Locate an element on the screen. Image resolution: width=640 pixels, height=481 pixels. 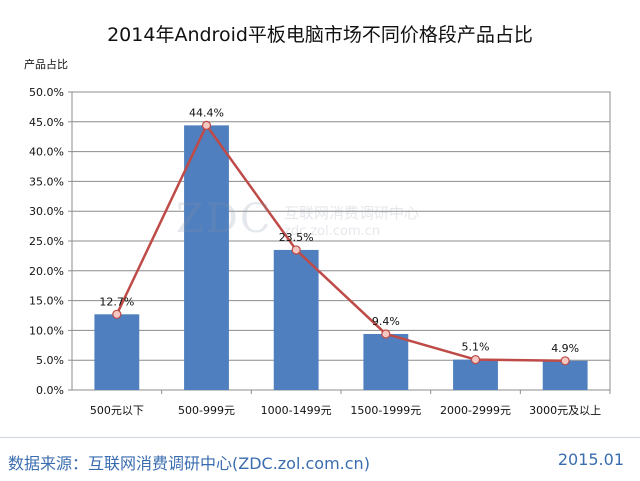
x-tick-label: 1000-1499元 is located at coordinates (296, 410).